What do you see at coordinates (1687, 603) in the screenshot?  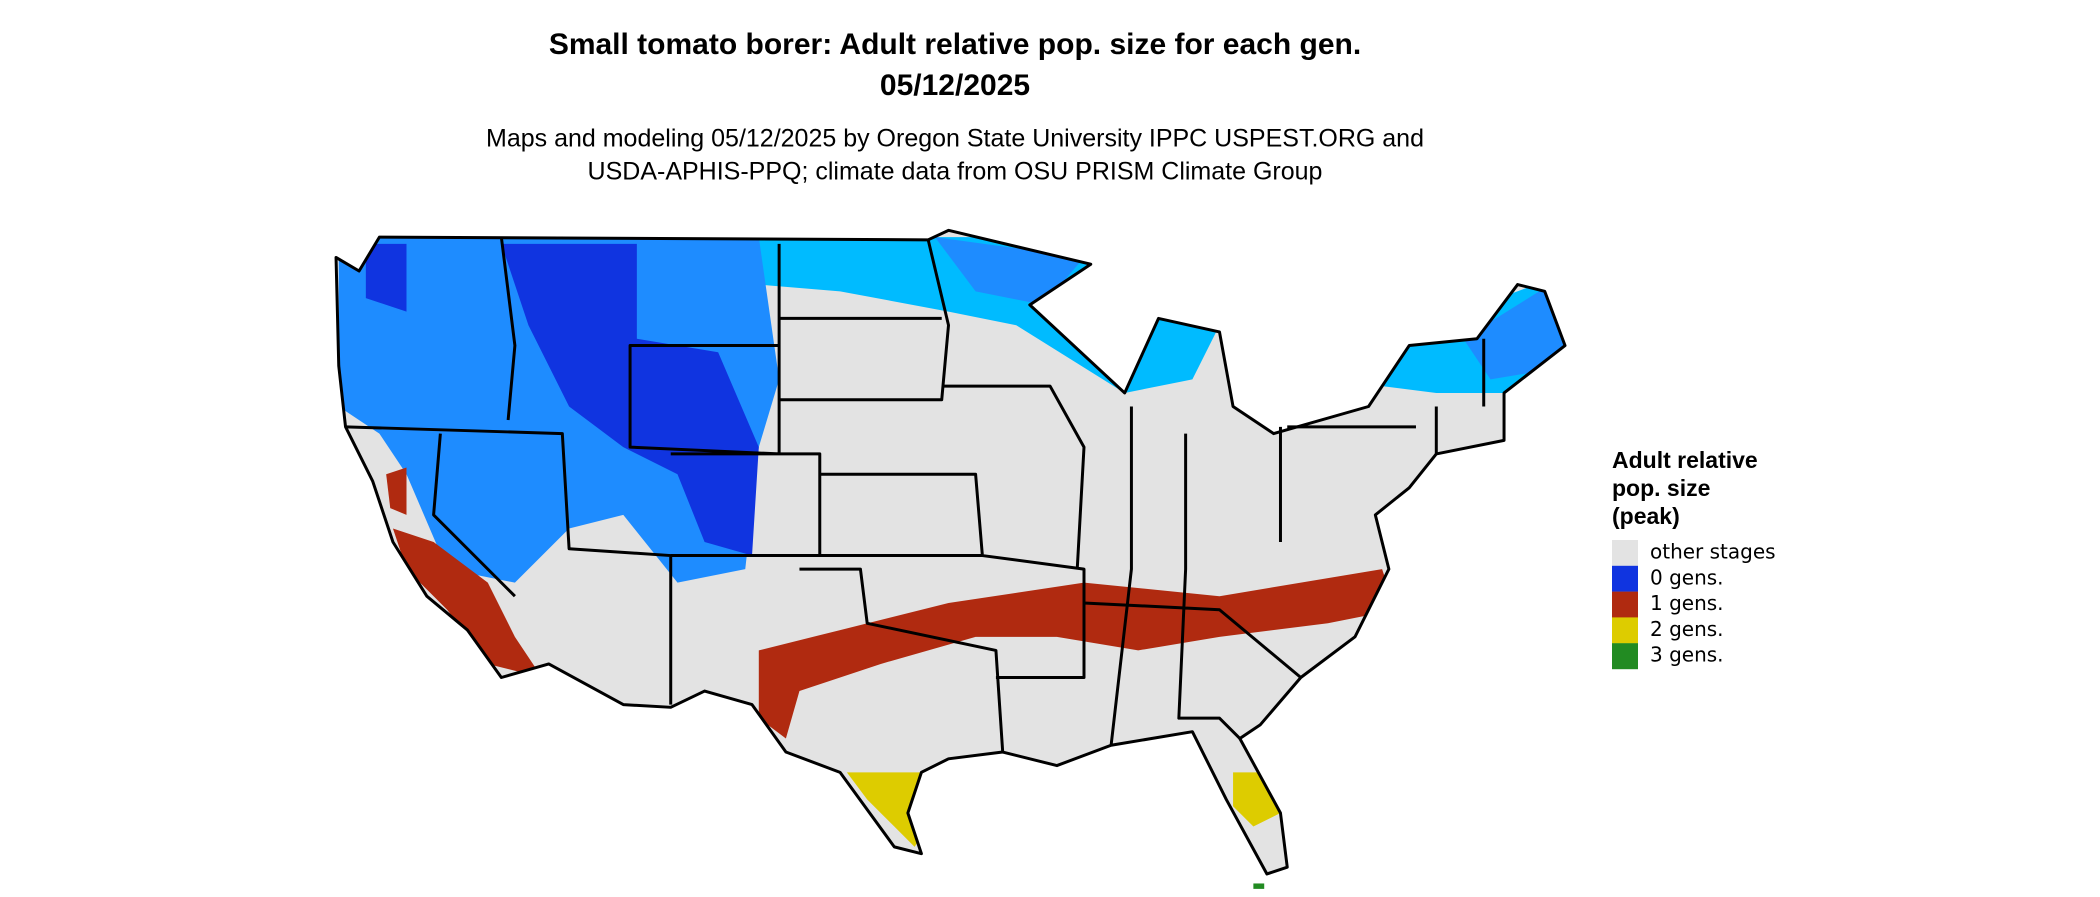 I see `legend-label: 1 gens.` at bounding box center [1687, 603].